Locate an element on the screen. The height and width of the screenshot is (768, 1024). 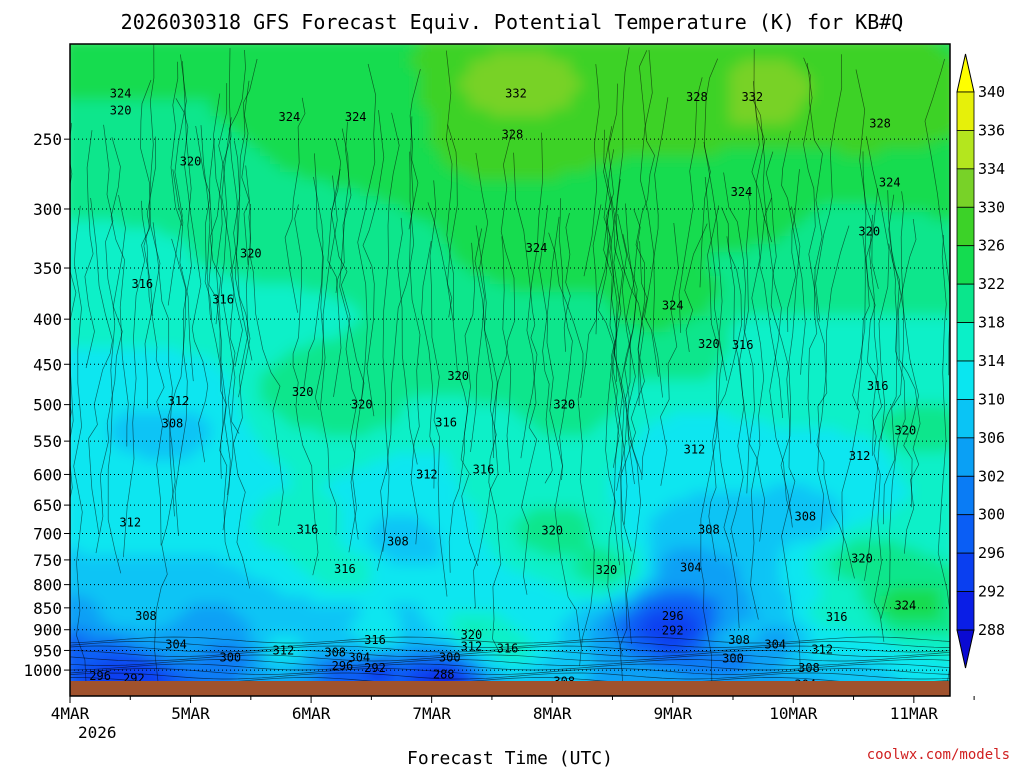
colorbar-label: 318 is located at coordinates (991, 323).